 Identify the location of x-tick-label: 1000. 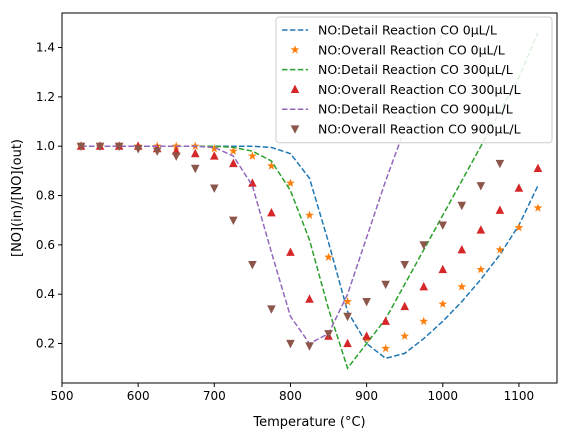
(442, 396).